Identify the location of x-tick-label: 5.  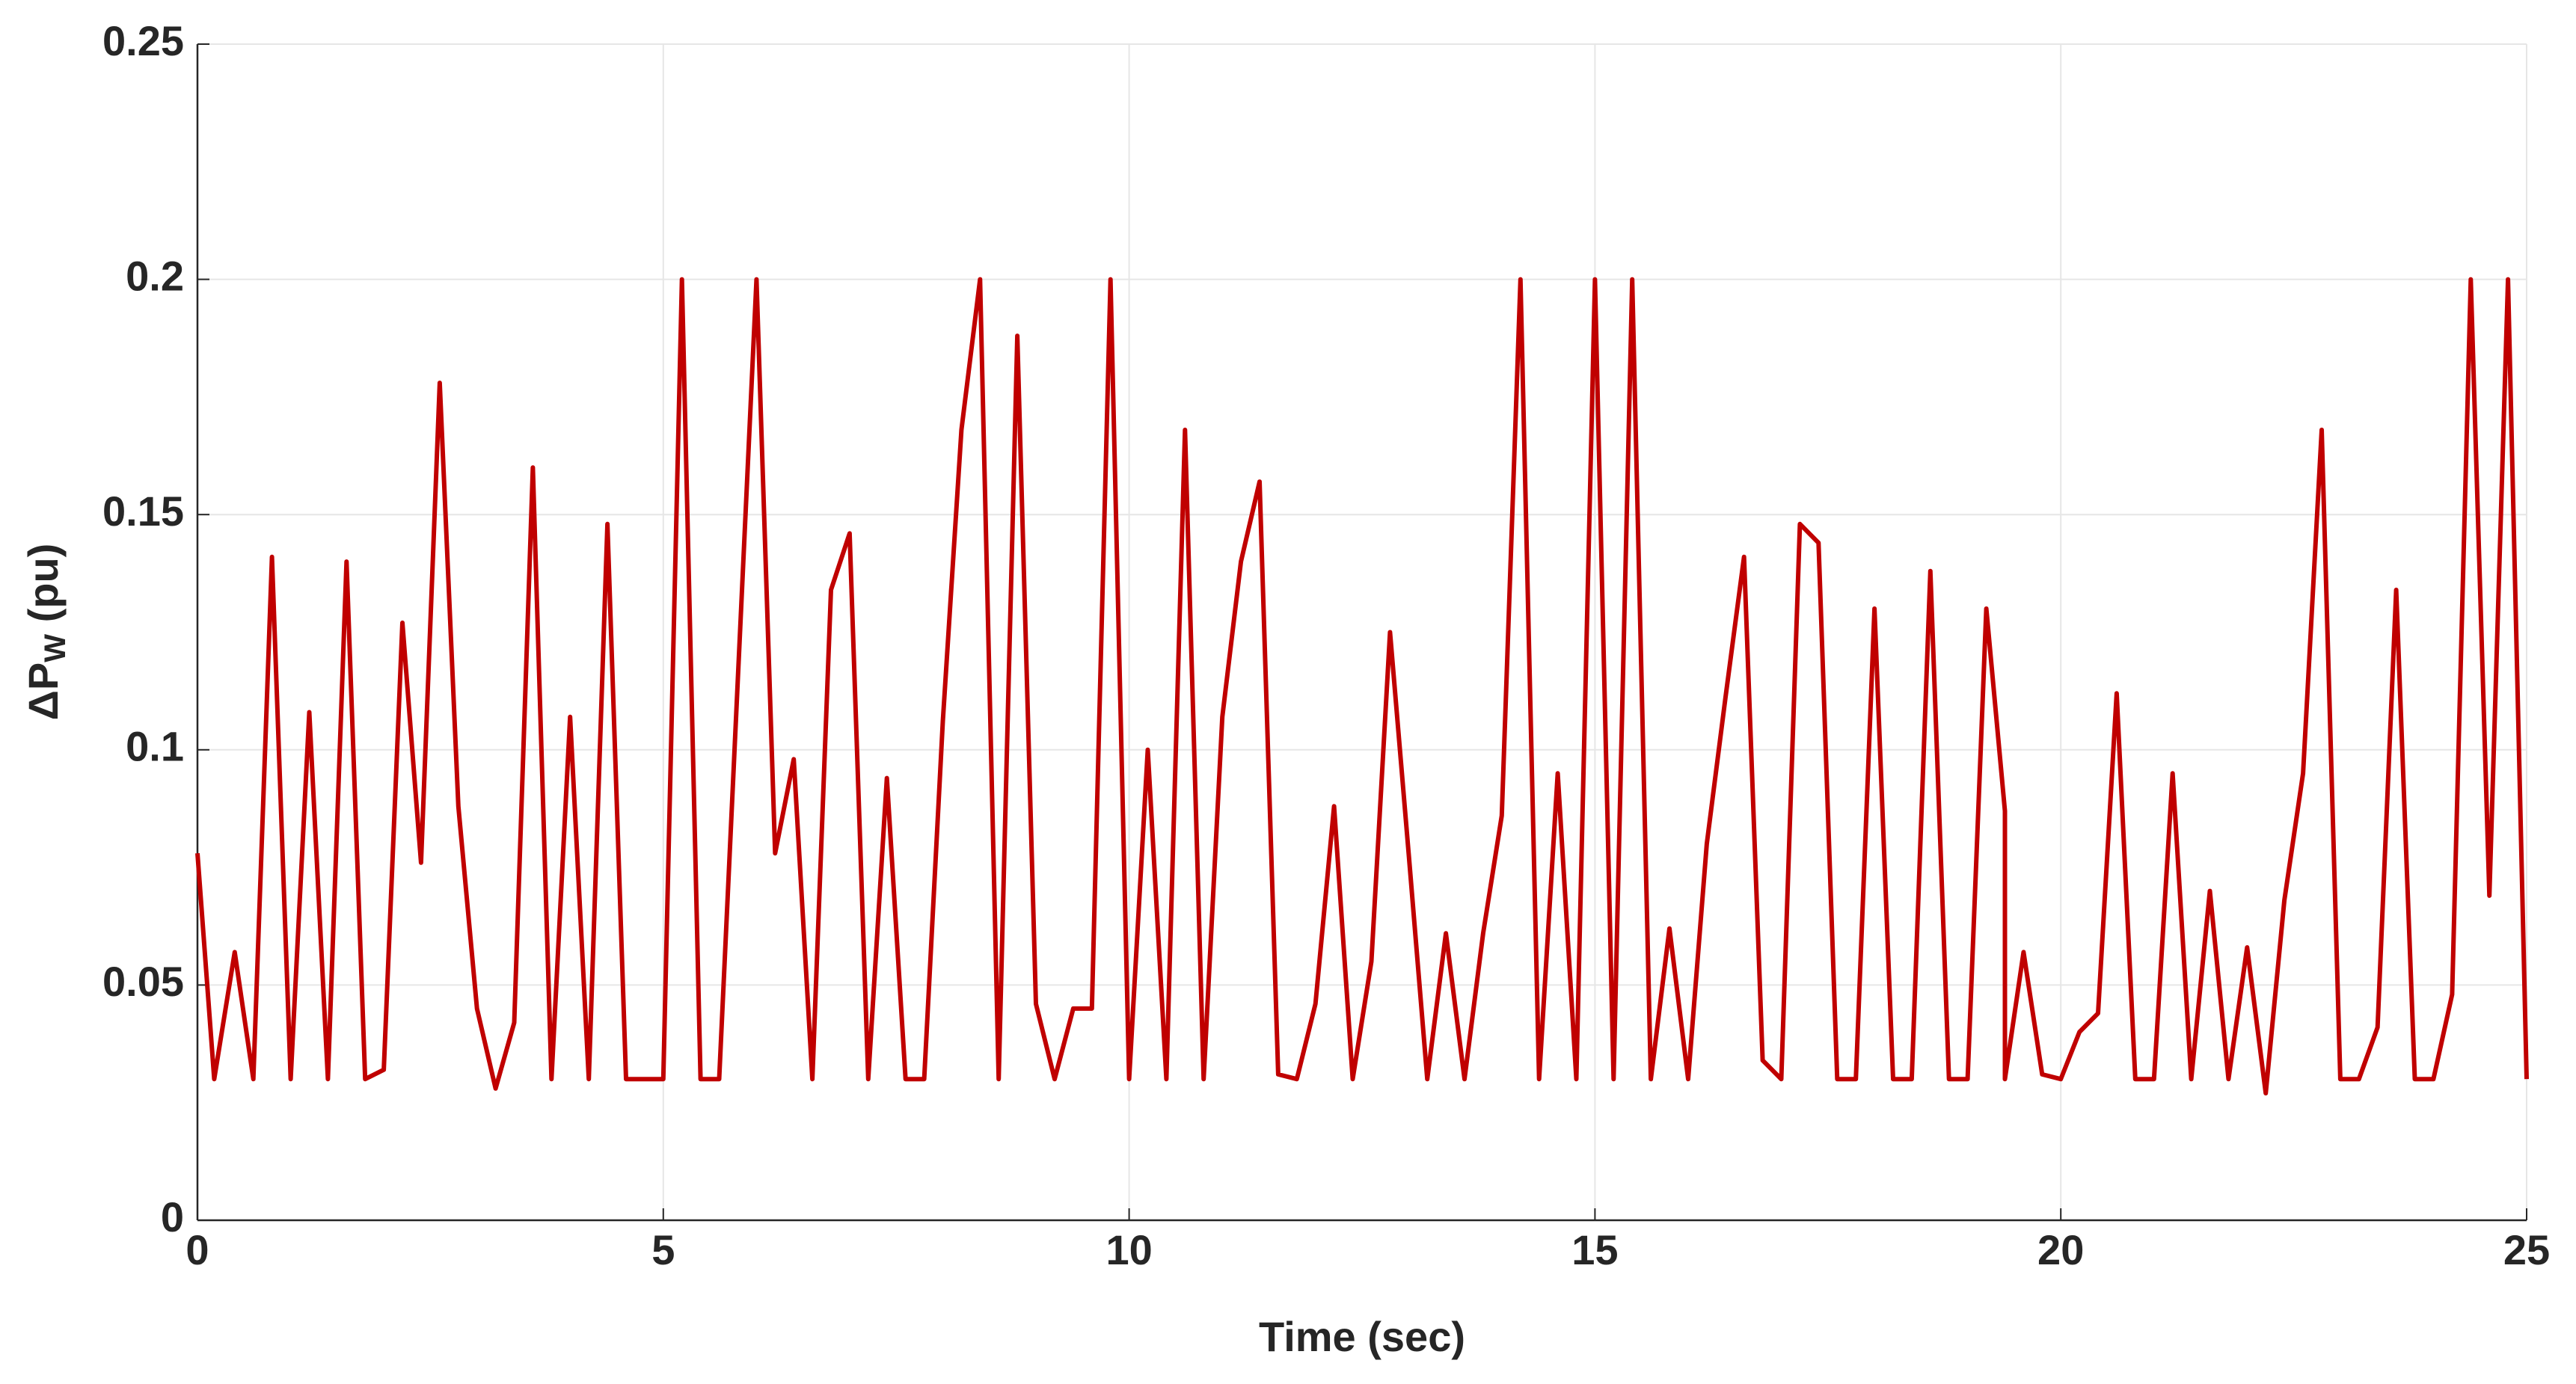
(663, 1249).